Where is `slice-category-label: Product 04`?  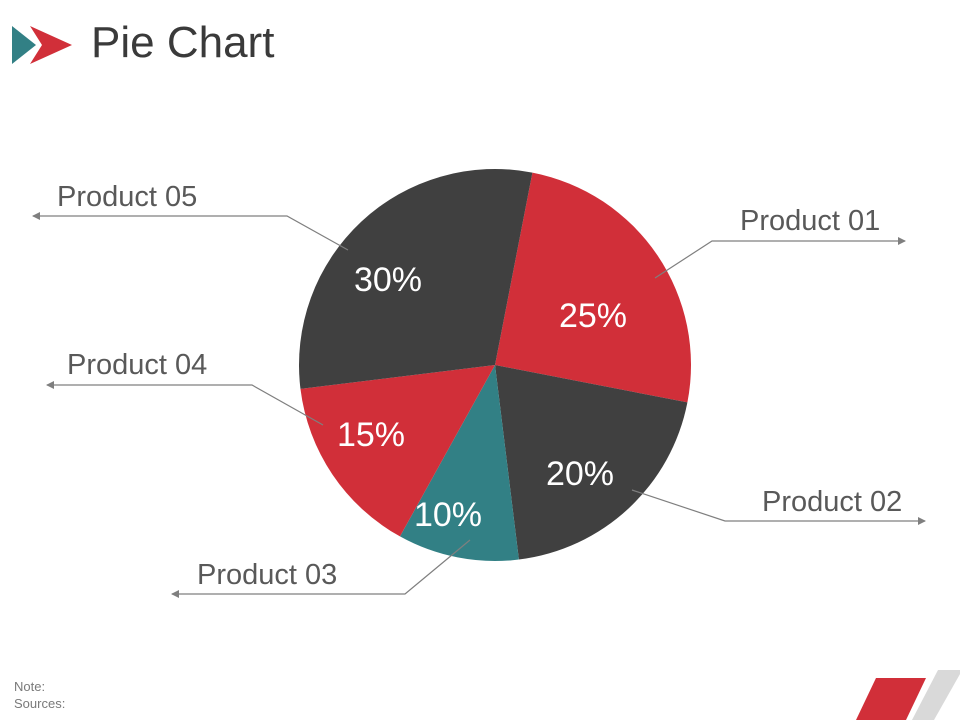
slice-category-label: Product 04 is located at coordinates (137, 365).